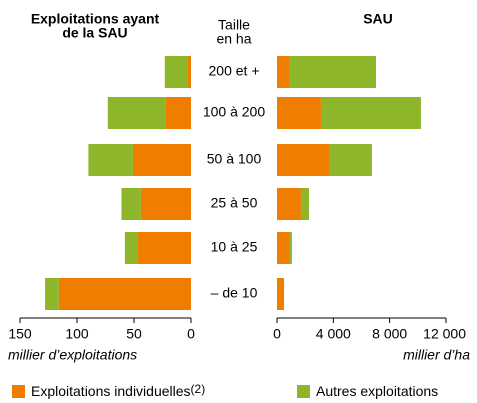 This screenshot has width=477, height=403. I want to click on category-label: 200 et +, so click(234, 71).